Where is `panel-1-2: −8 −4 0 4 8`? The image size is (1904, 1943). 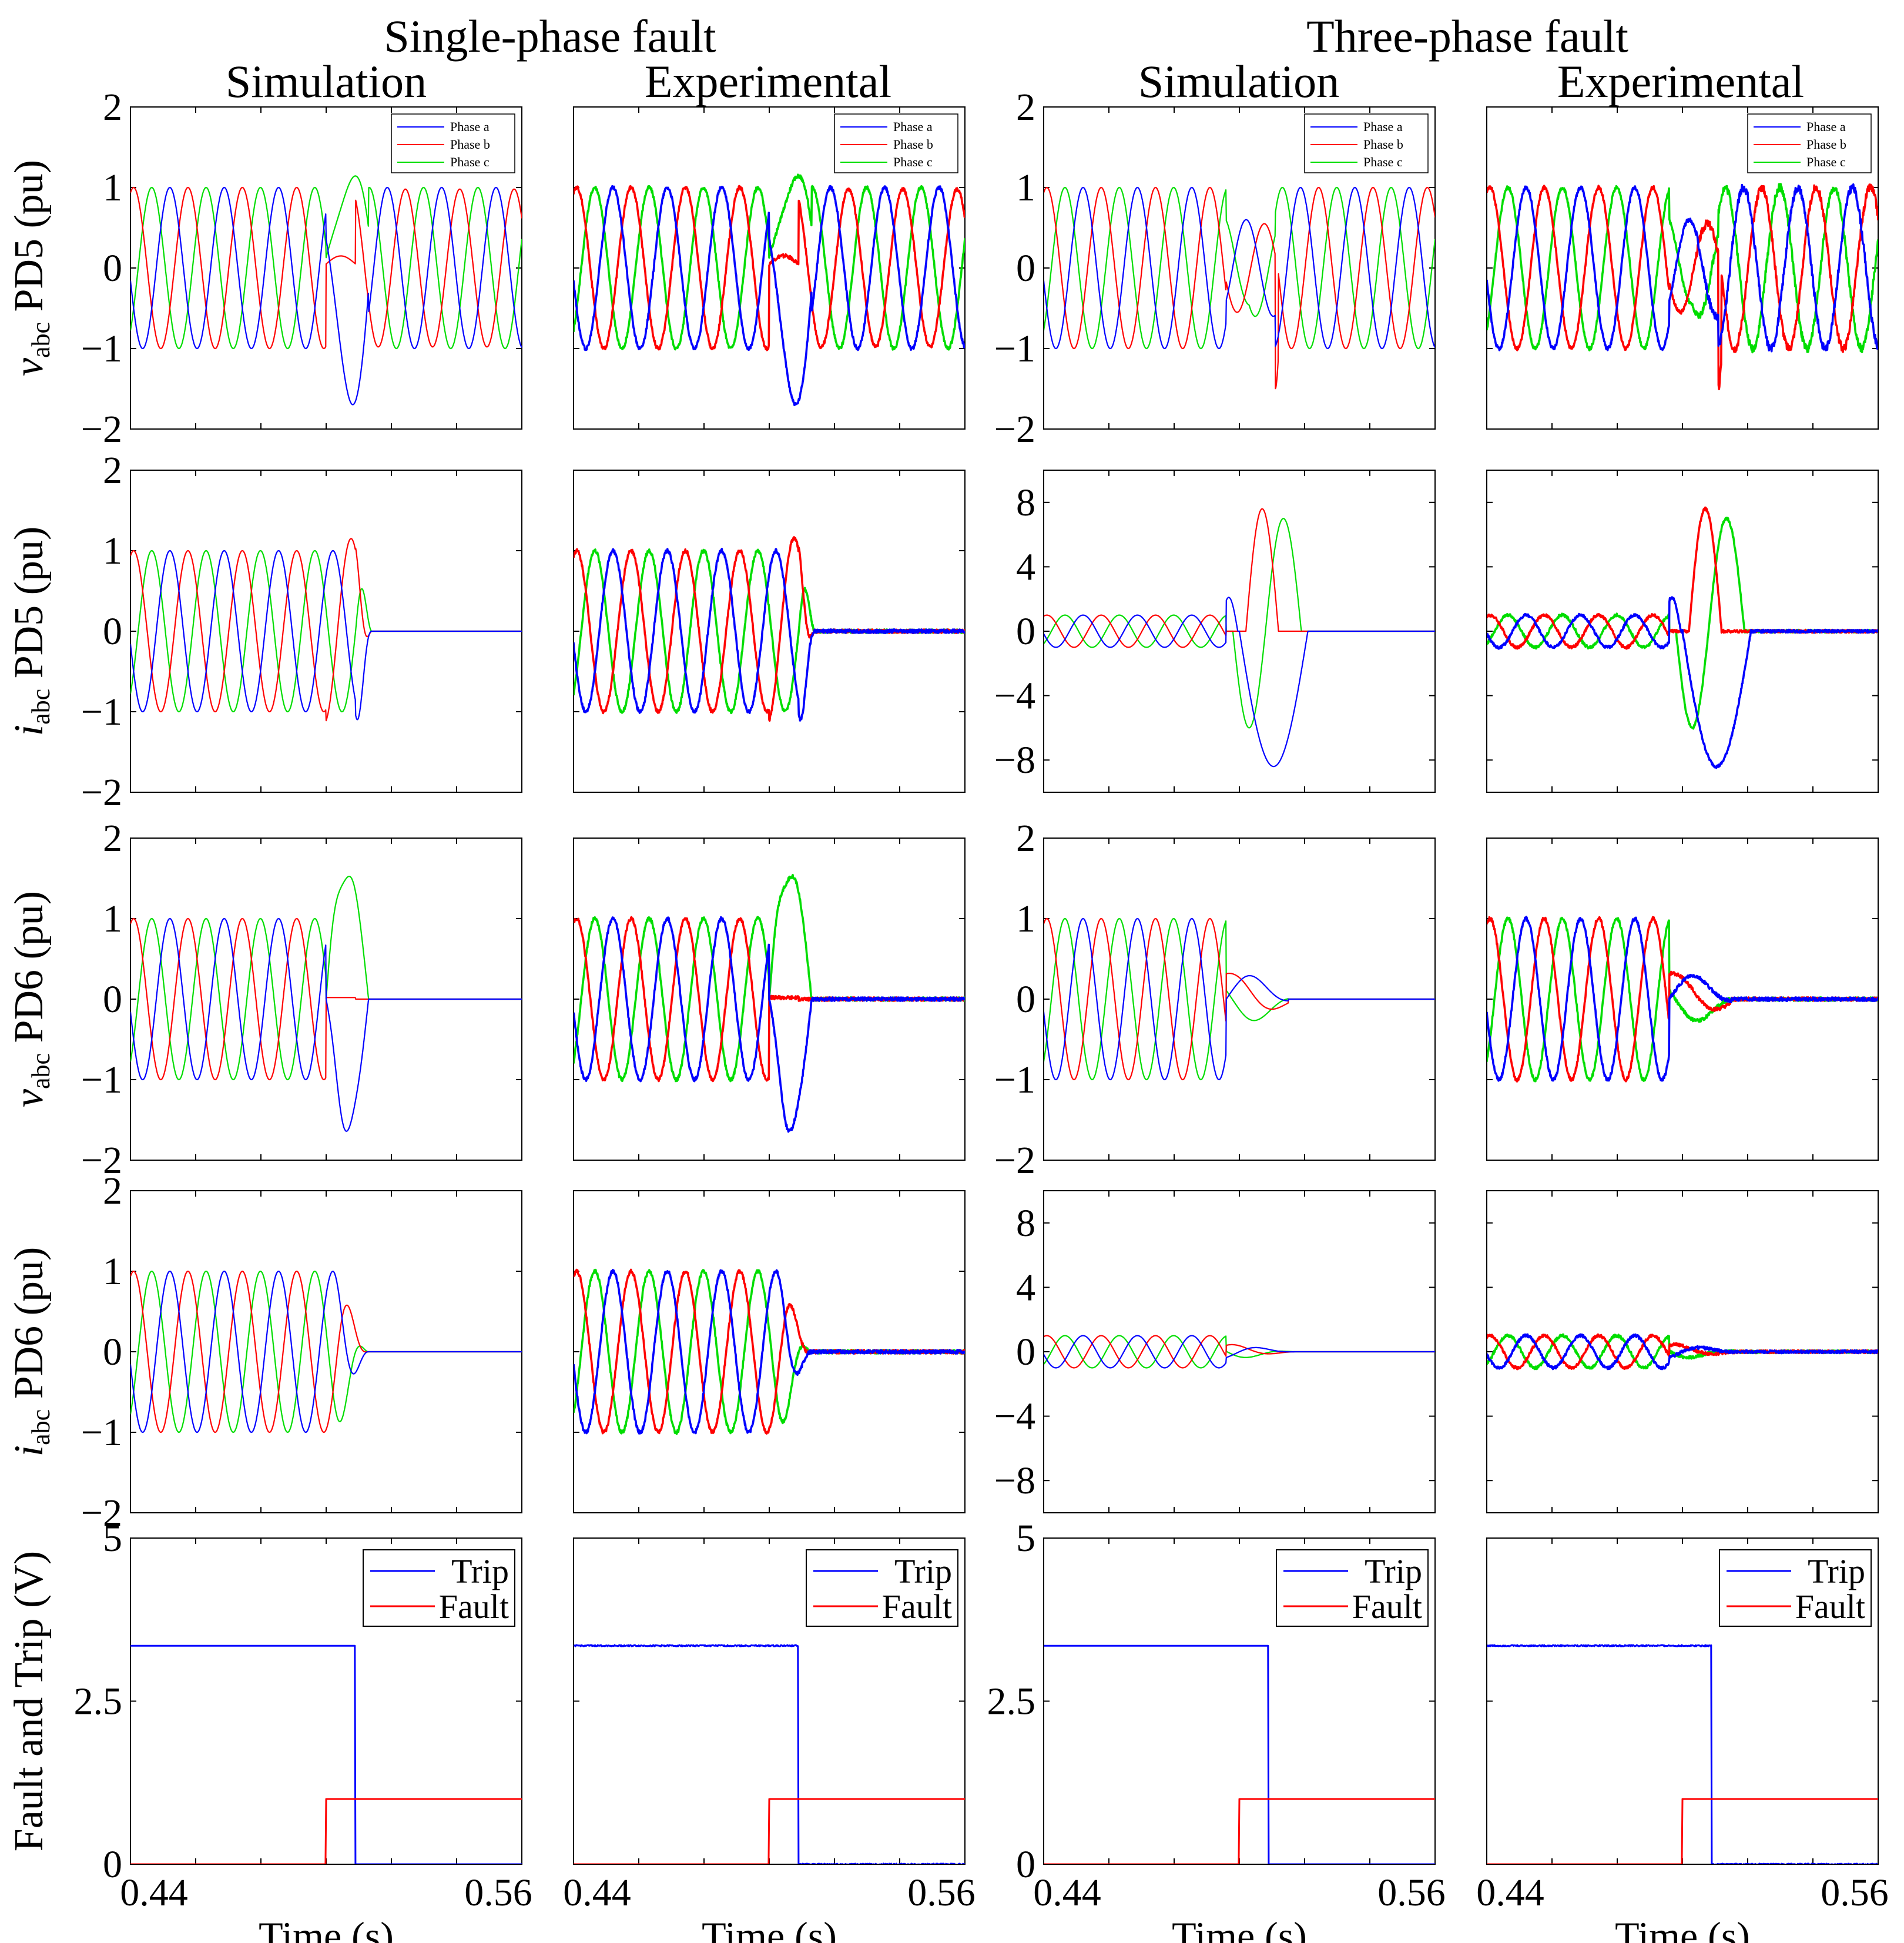 panel-1-2: −8 −4 0 4 8 is located at coordinates (1215, 632).